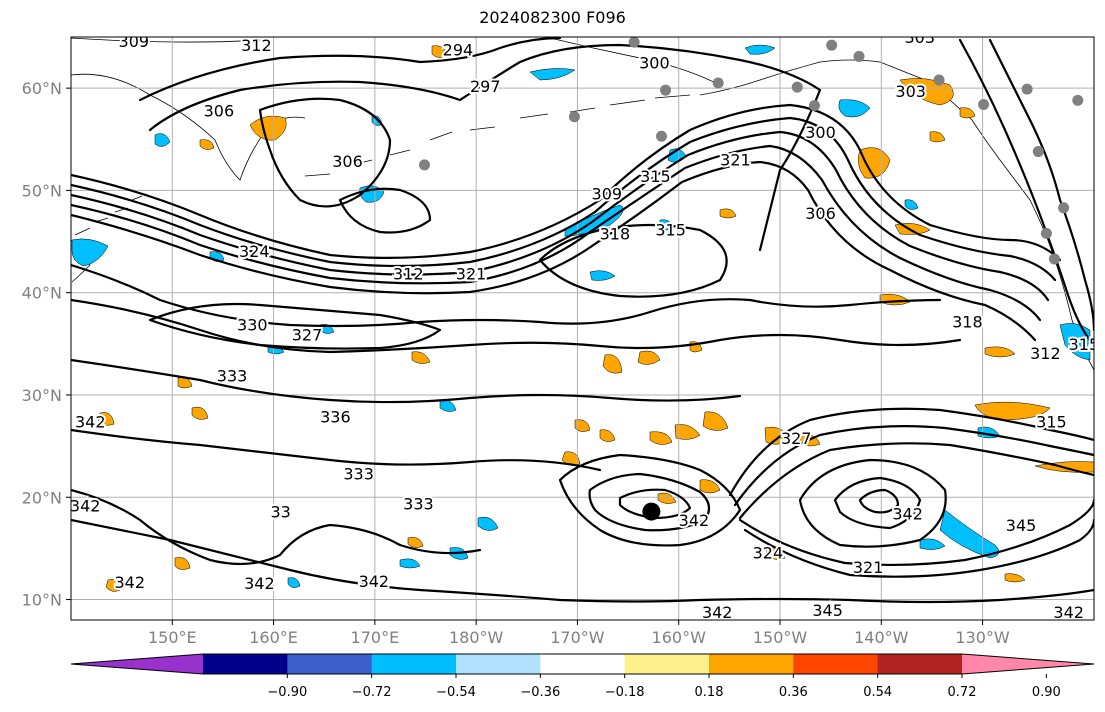 The height and width of the screenshot is (712, 1105). I want to click on contour-label: 33, so click(280, 512).